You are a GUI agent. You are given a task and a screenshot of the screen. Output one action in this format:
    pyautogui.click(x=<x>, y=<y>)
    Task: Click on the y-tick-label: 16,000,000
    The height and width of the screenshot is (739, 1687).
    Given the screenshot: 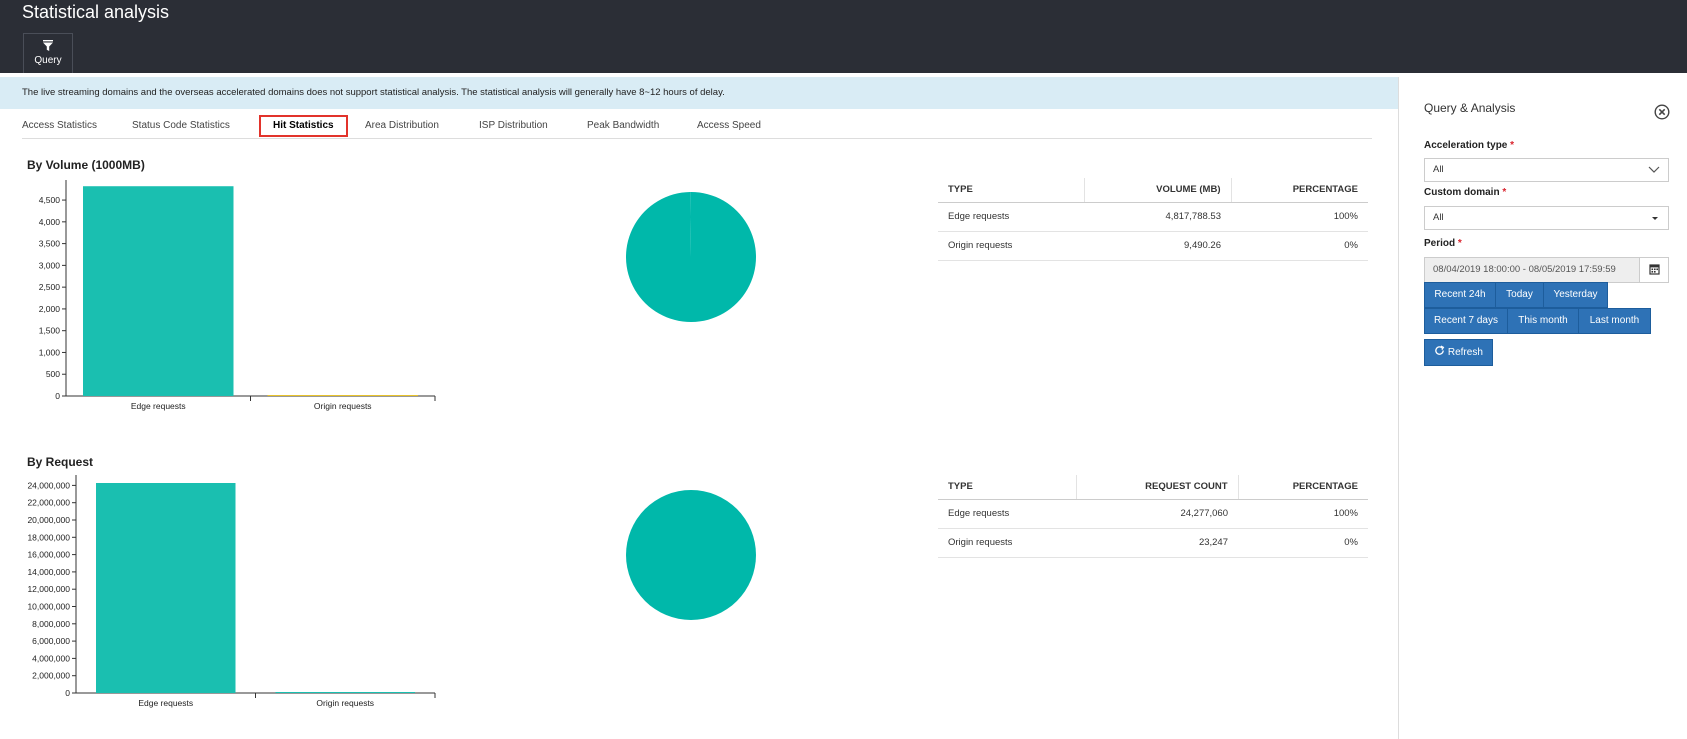 What is the action you would take?
    pyautogui.click(x=48, y=555)
    